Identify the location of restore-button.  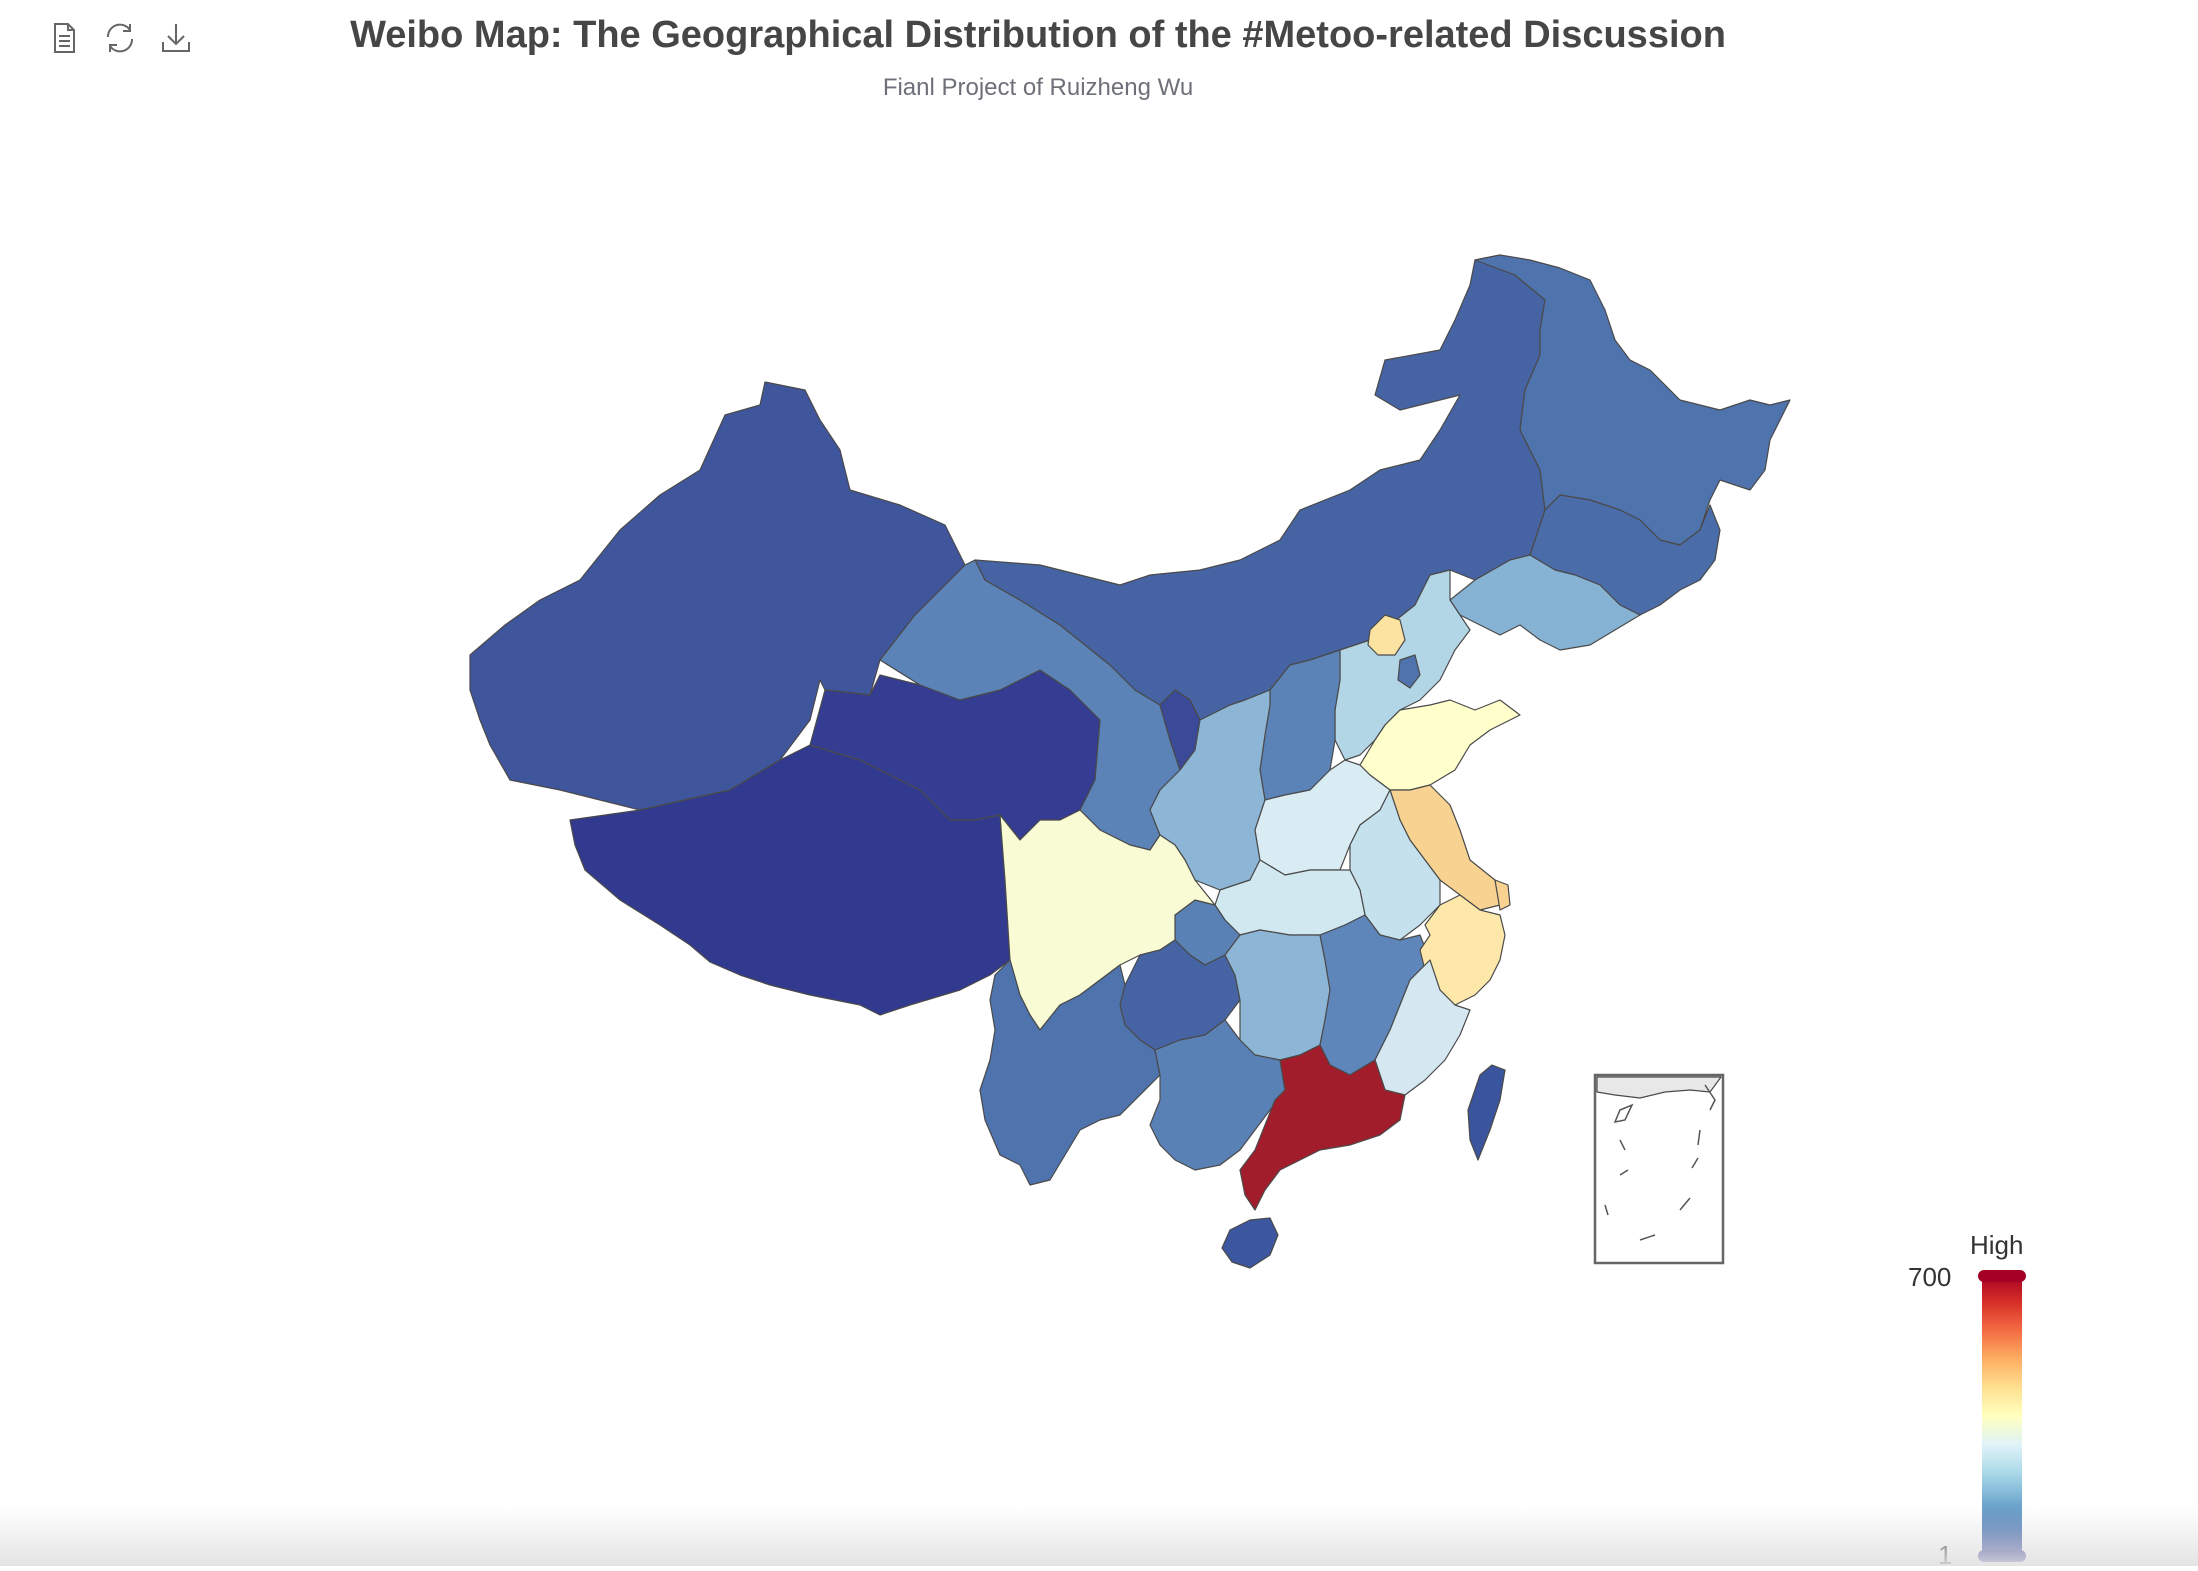
(120, 38).